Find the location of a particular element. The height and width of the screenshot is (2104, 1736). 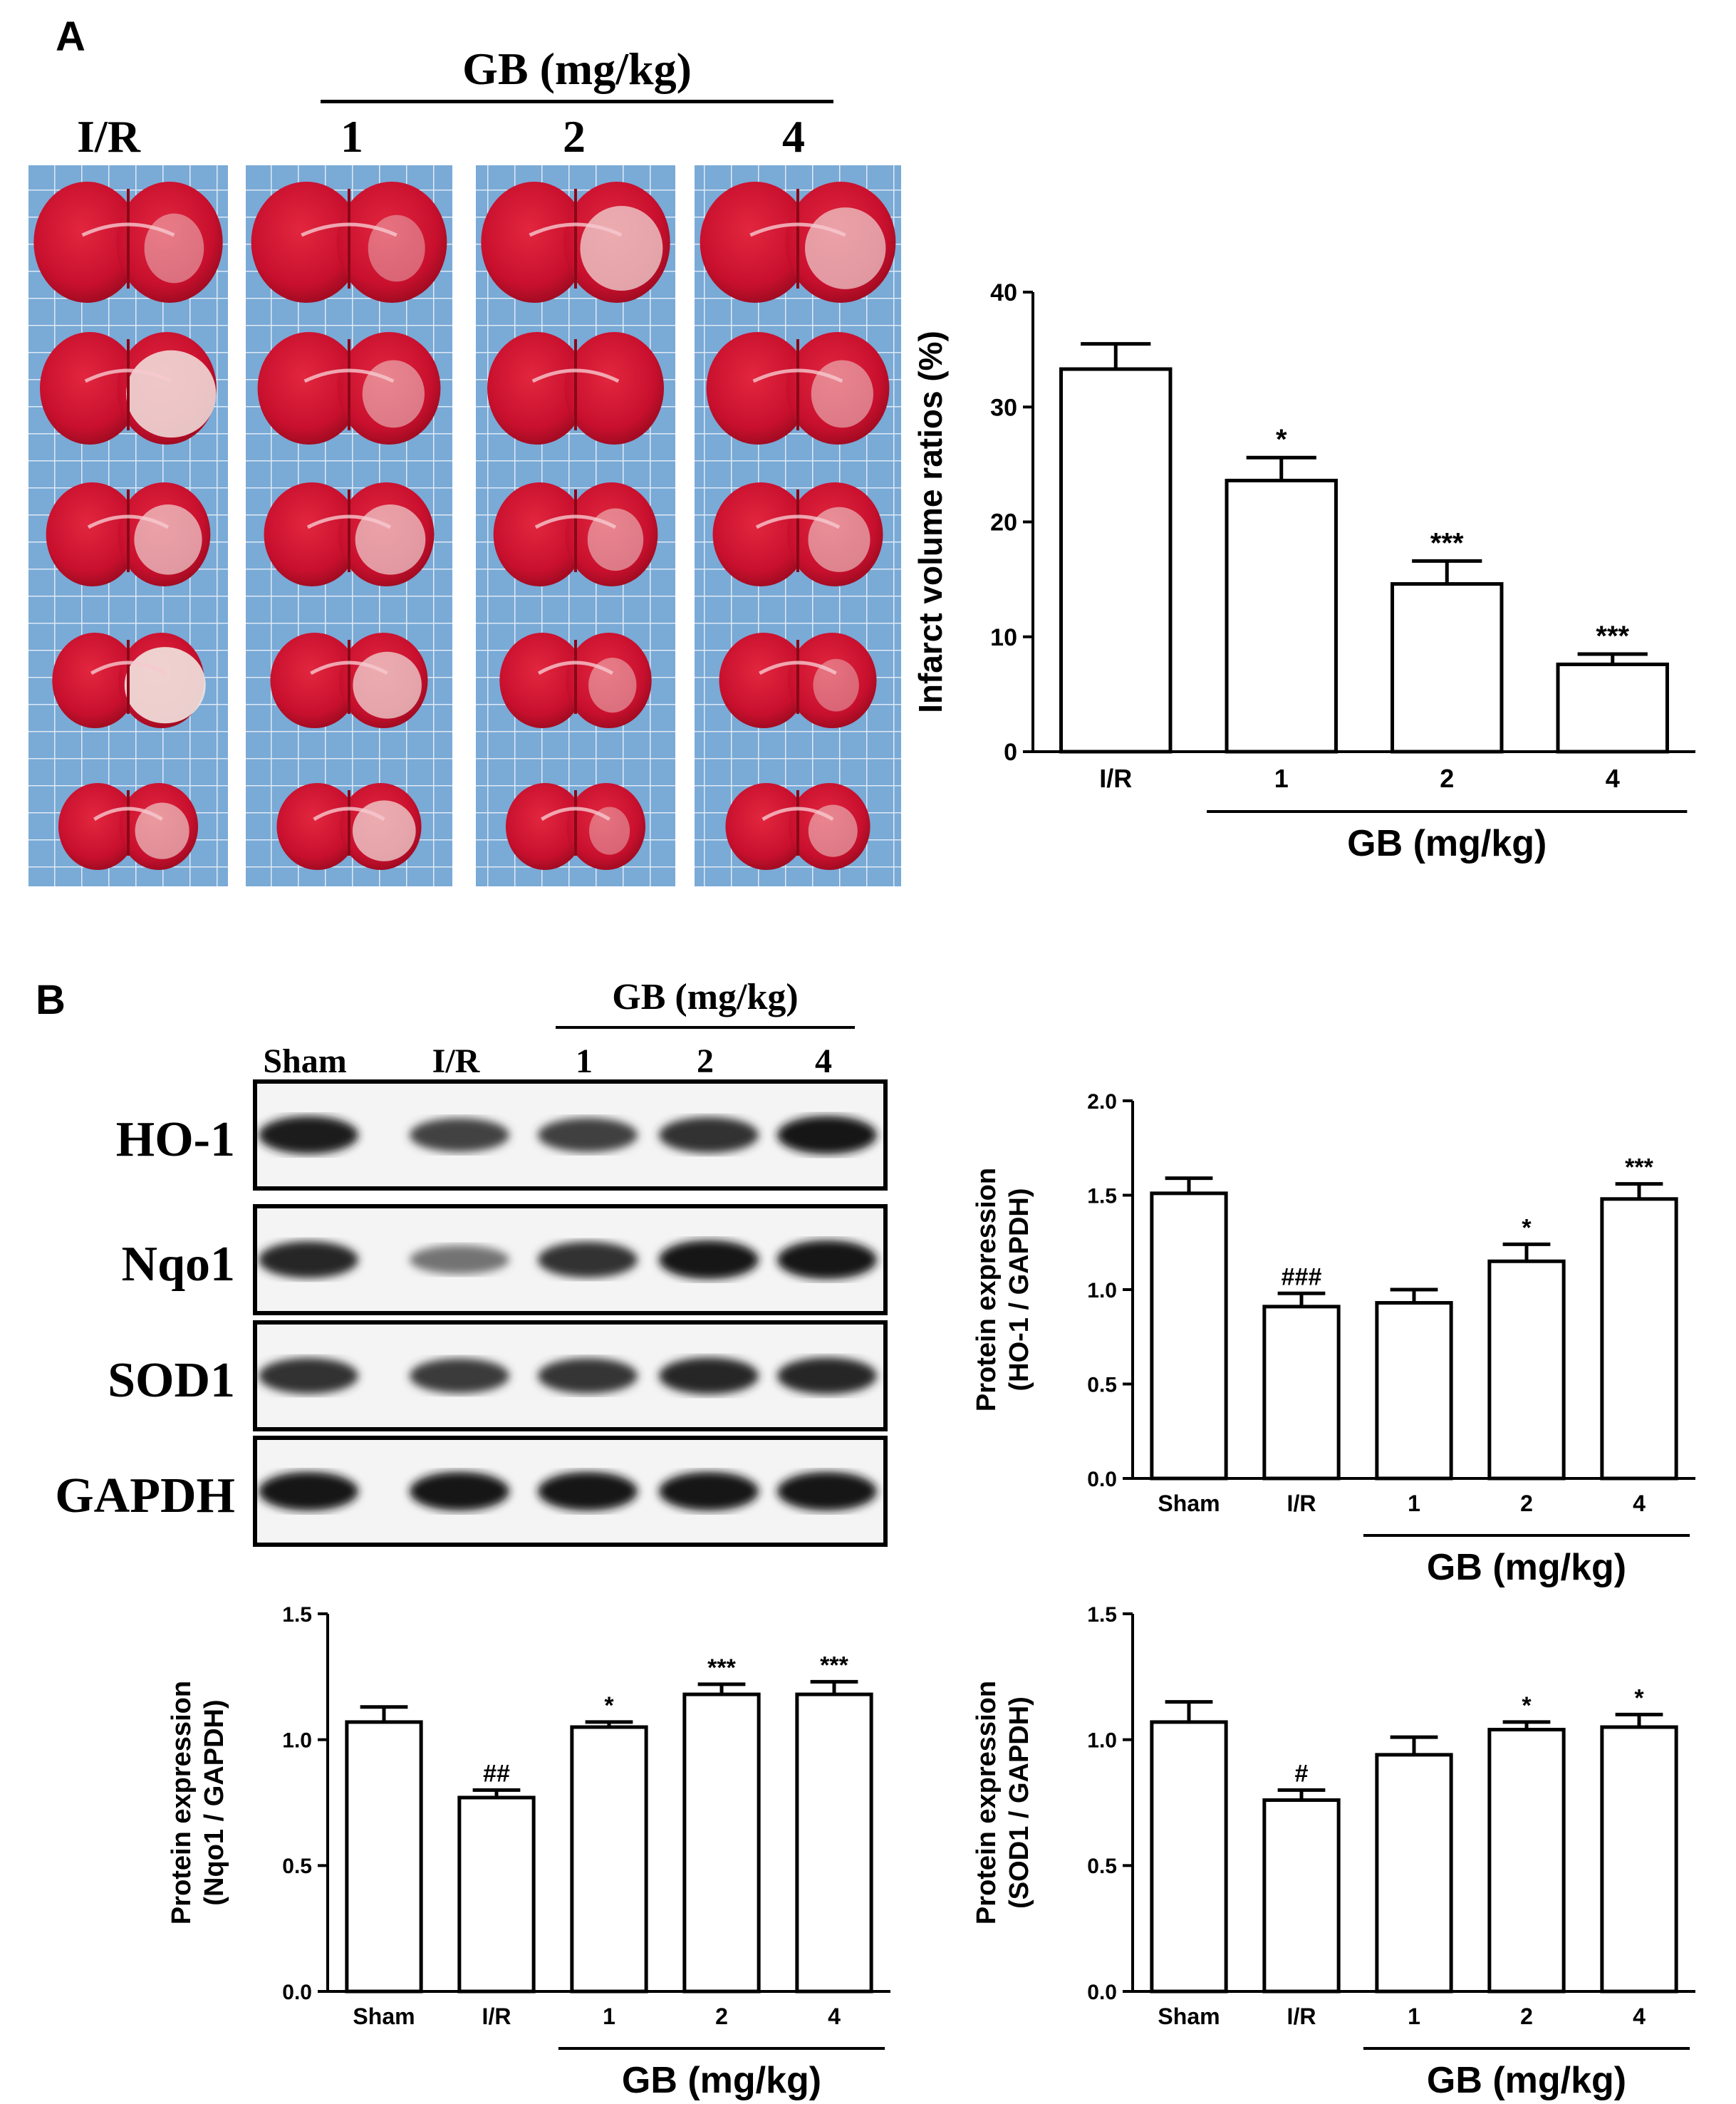

blot-row-label-nqo1: Nqo1 is located at coordinates (178, 1264).